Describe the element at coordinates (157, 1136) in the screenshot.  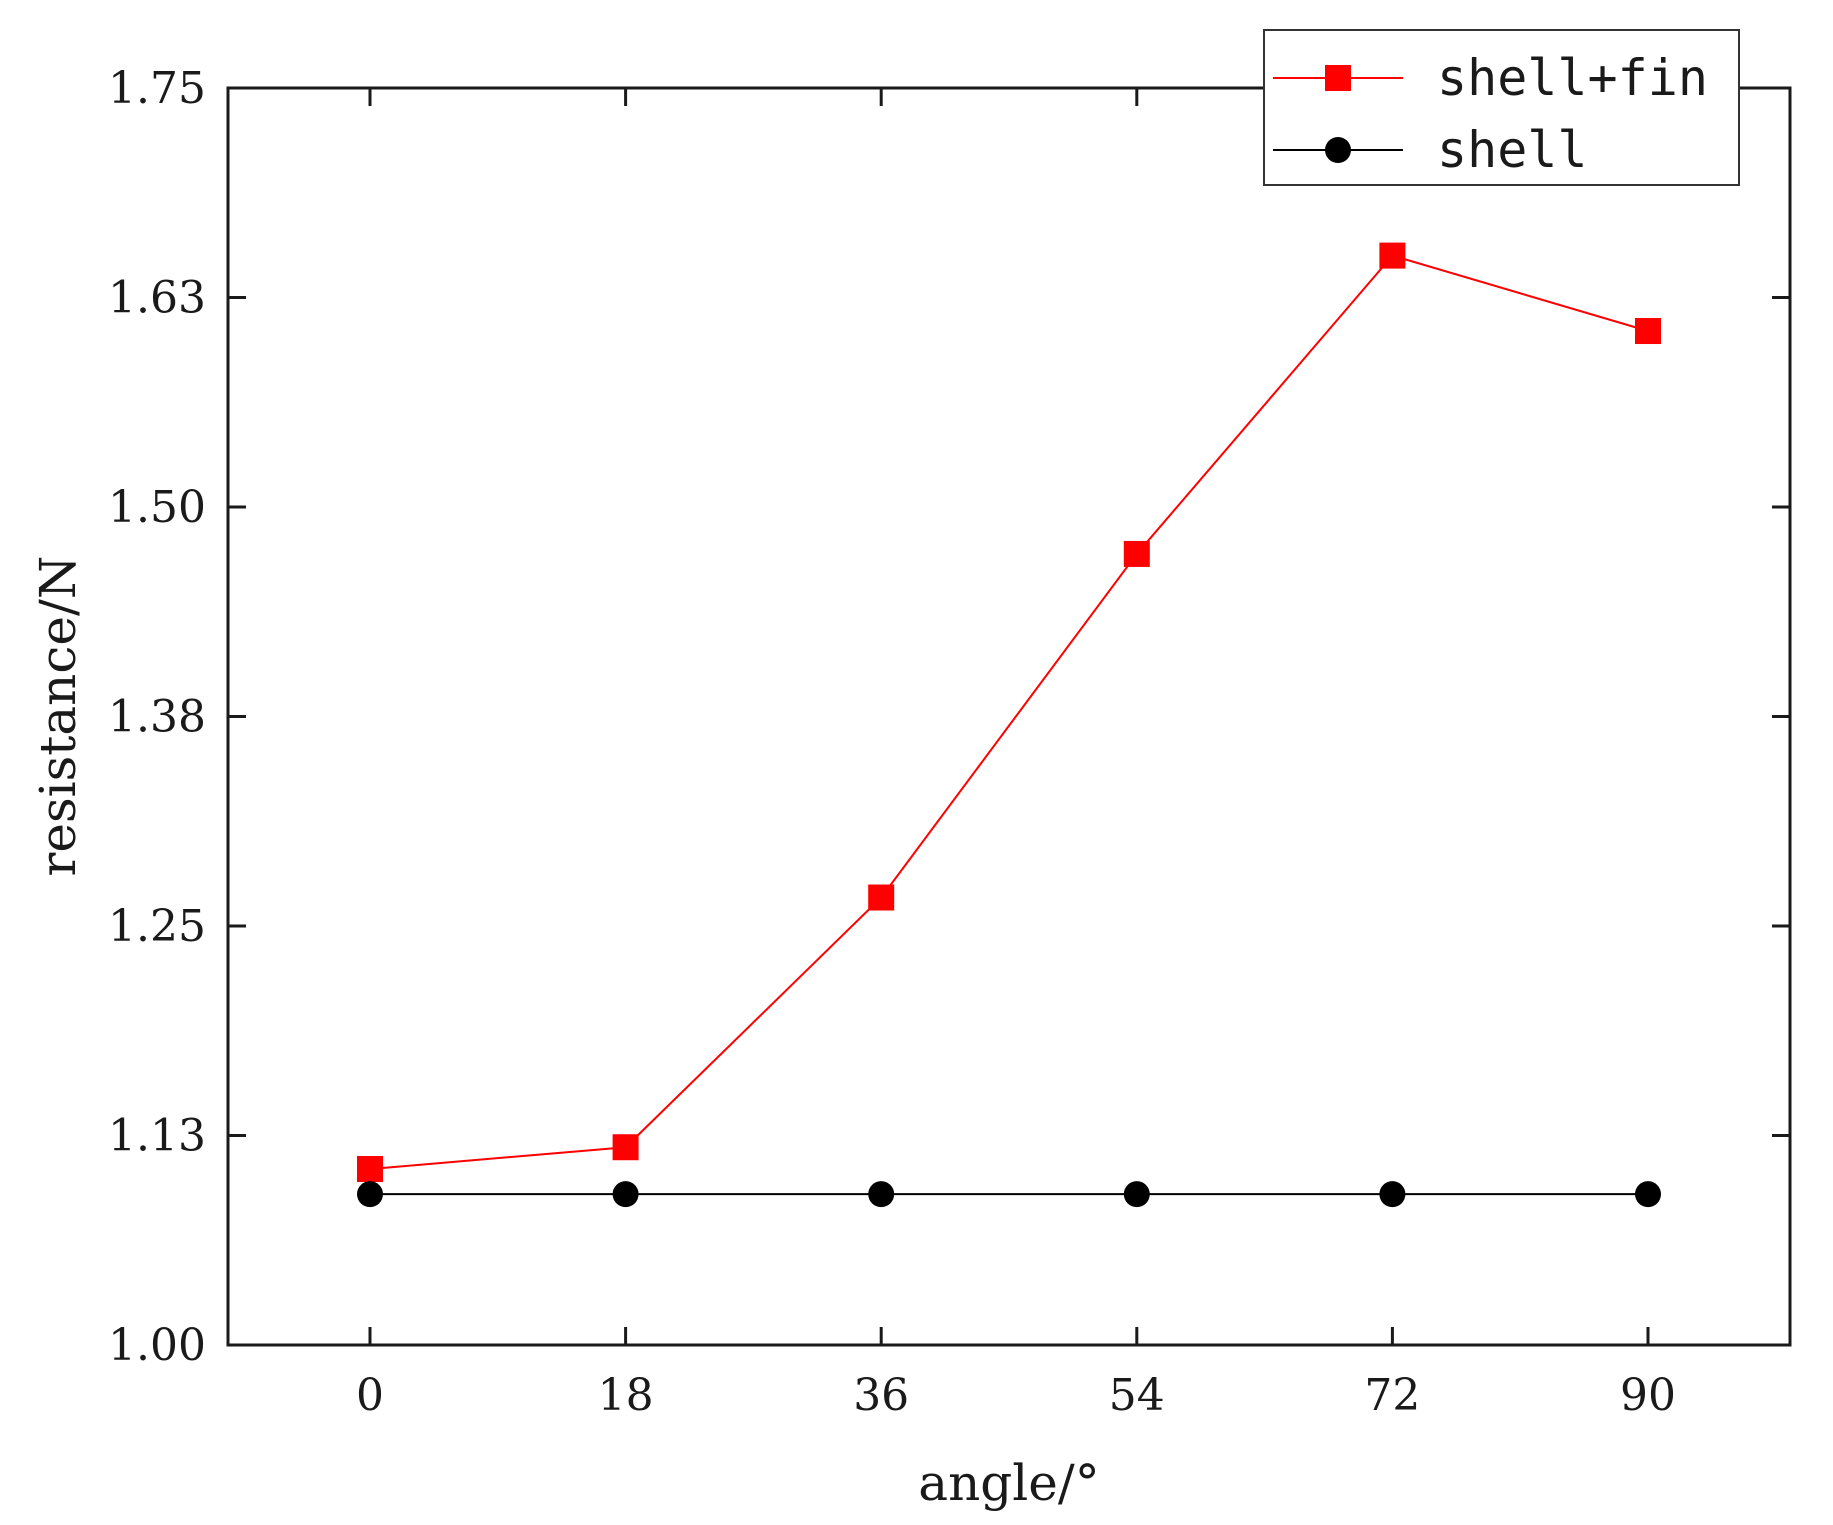
I see `y-tick-label: 1.13` at that location.